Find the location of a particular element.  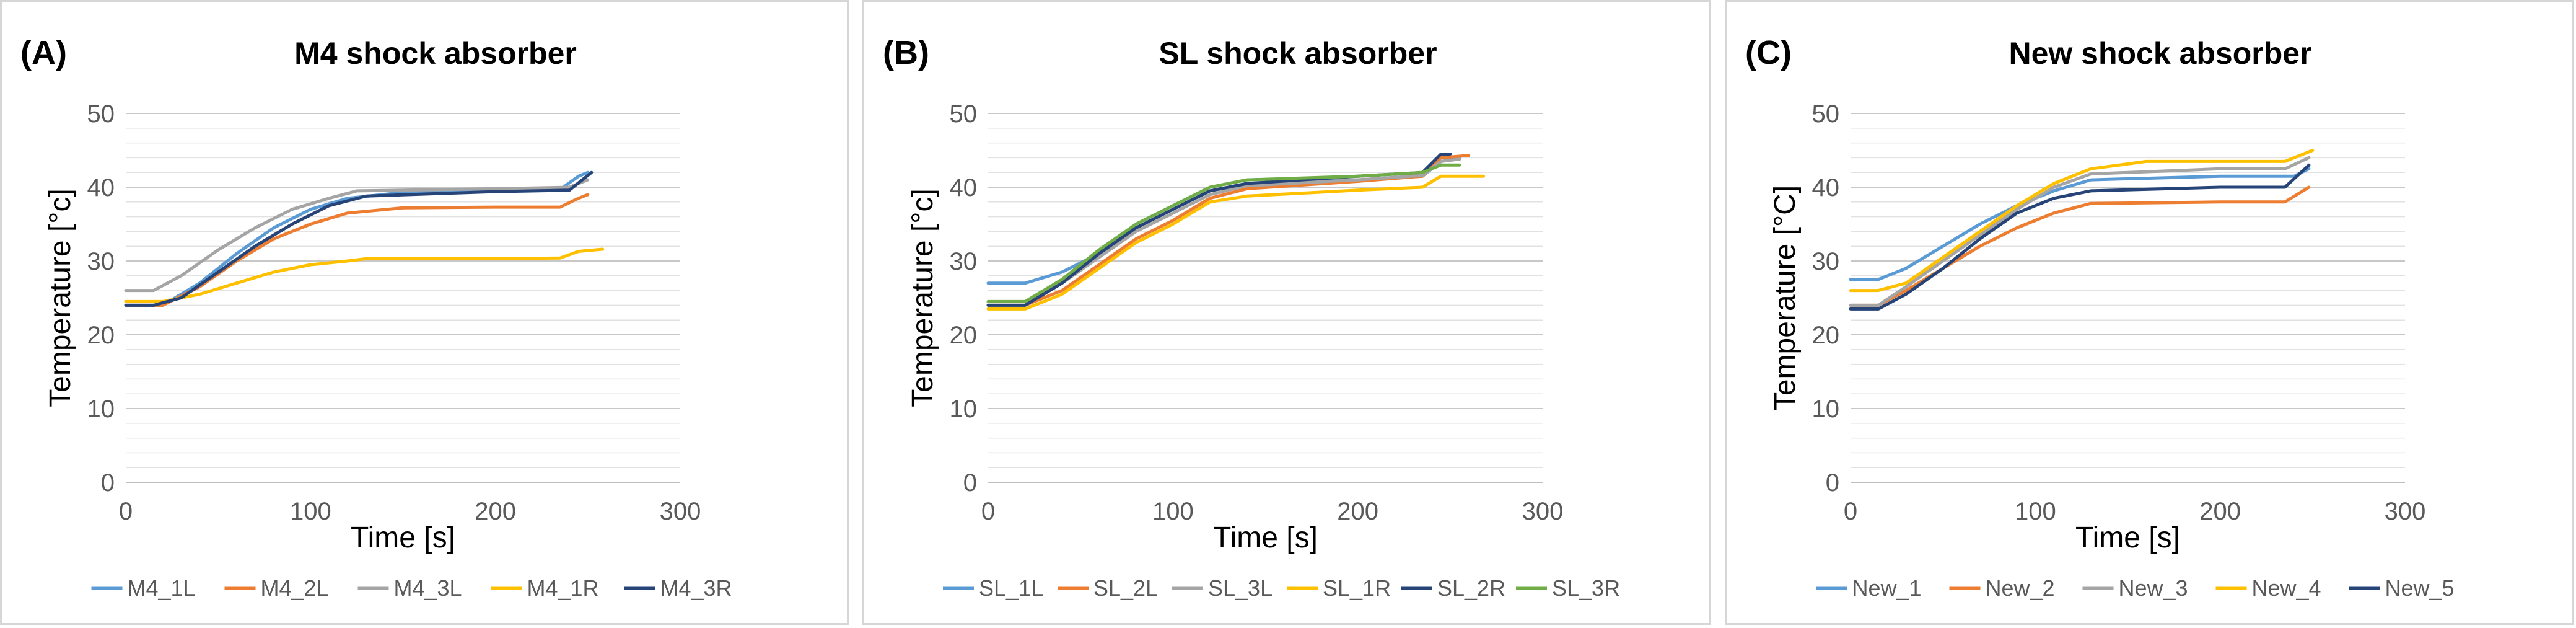

legend-item: New_5 is located at coordinates (2402, 588).